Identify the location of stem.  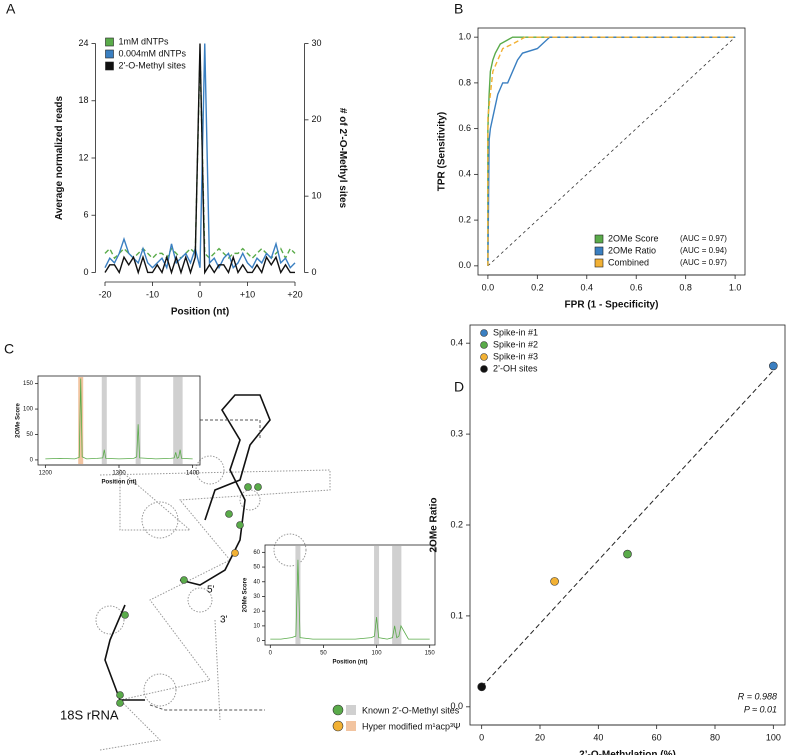
(155, 499).